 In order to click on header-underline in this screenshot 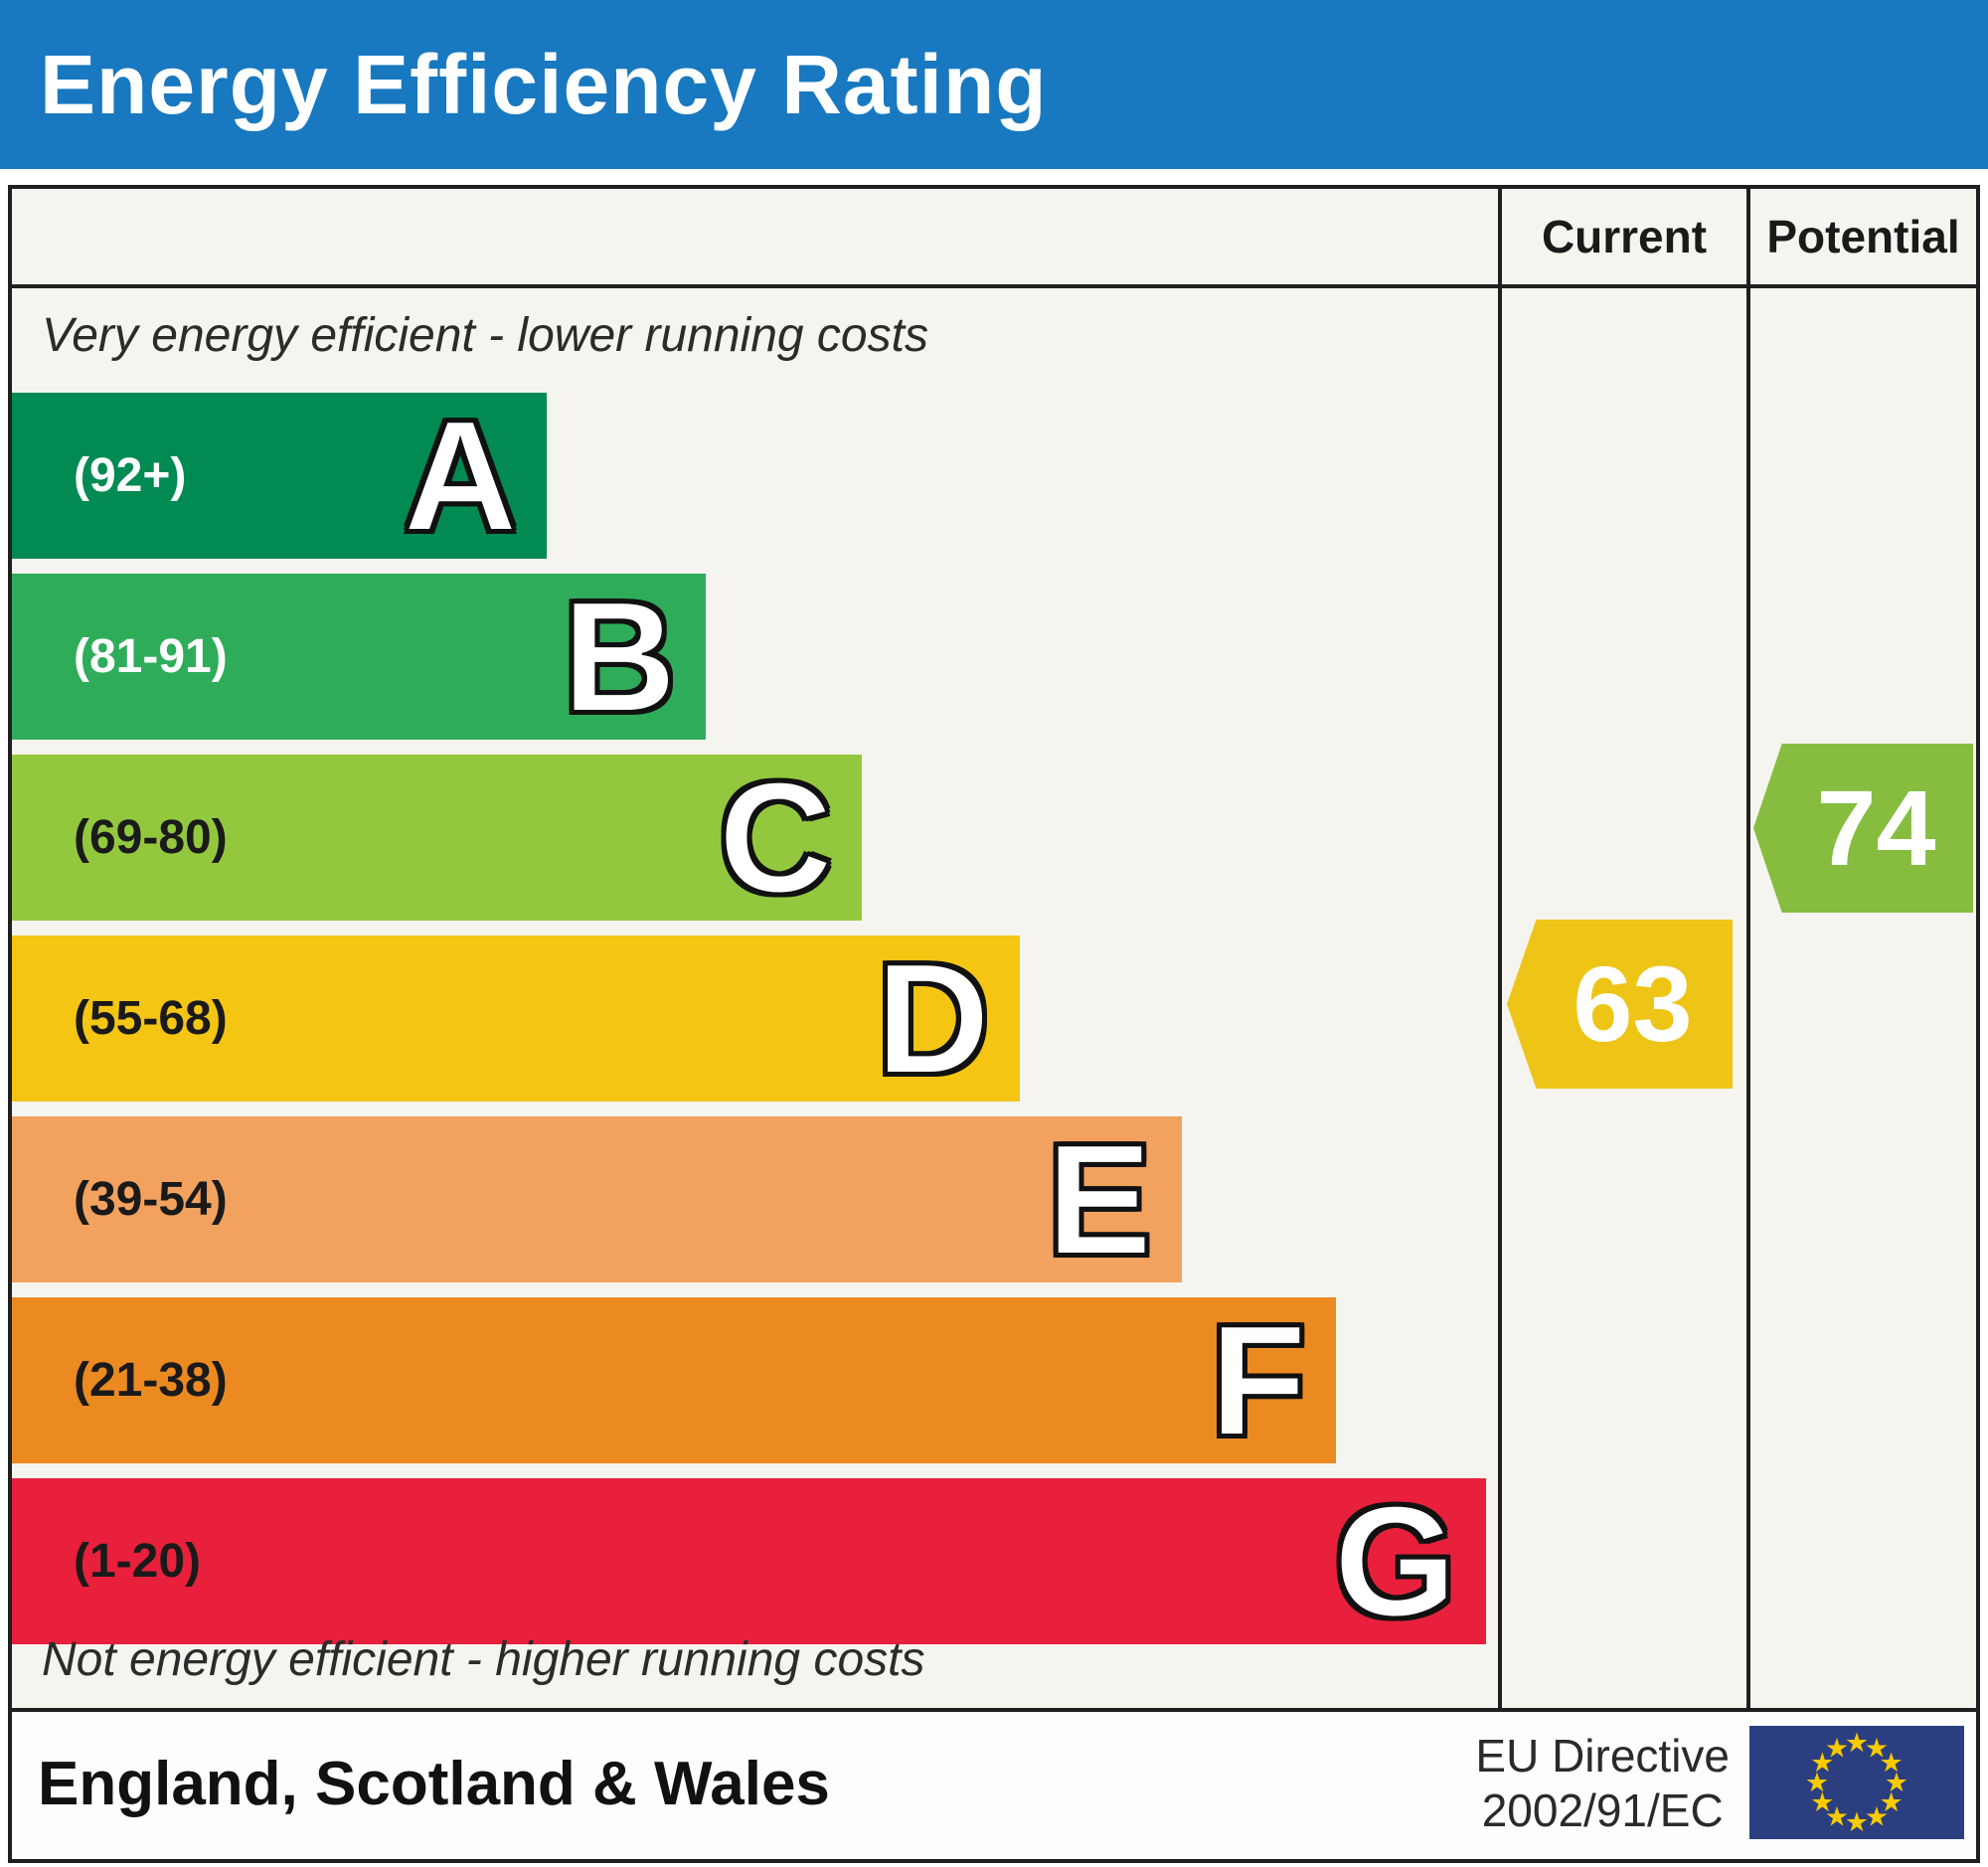, I will do `click(994, 286)`.